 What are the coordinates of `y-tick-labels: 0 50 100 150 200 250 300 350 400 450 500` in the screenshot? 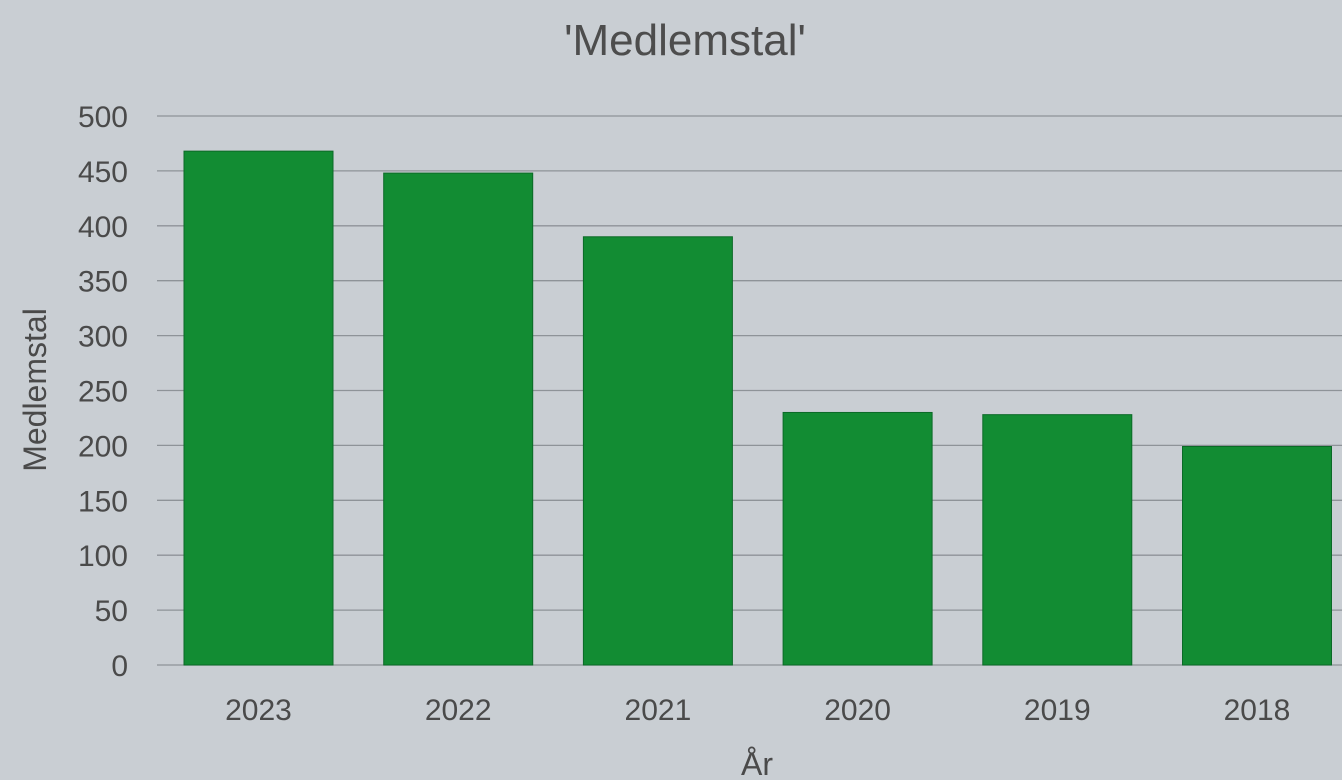 It's located at (103, 392).